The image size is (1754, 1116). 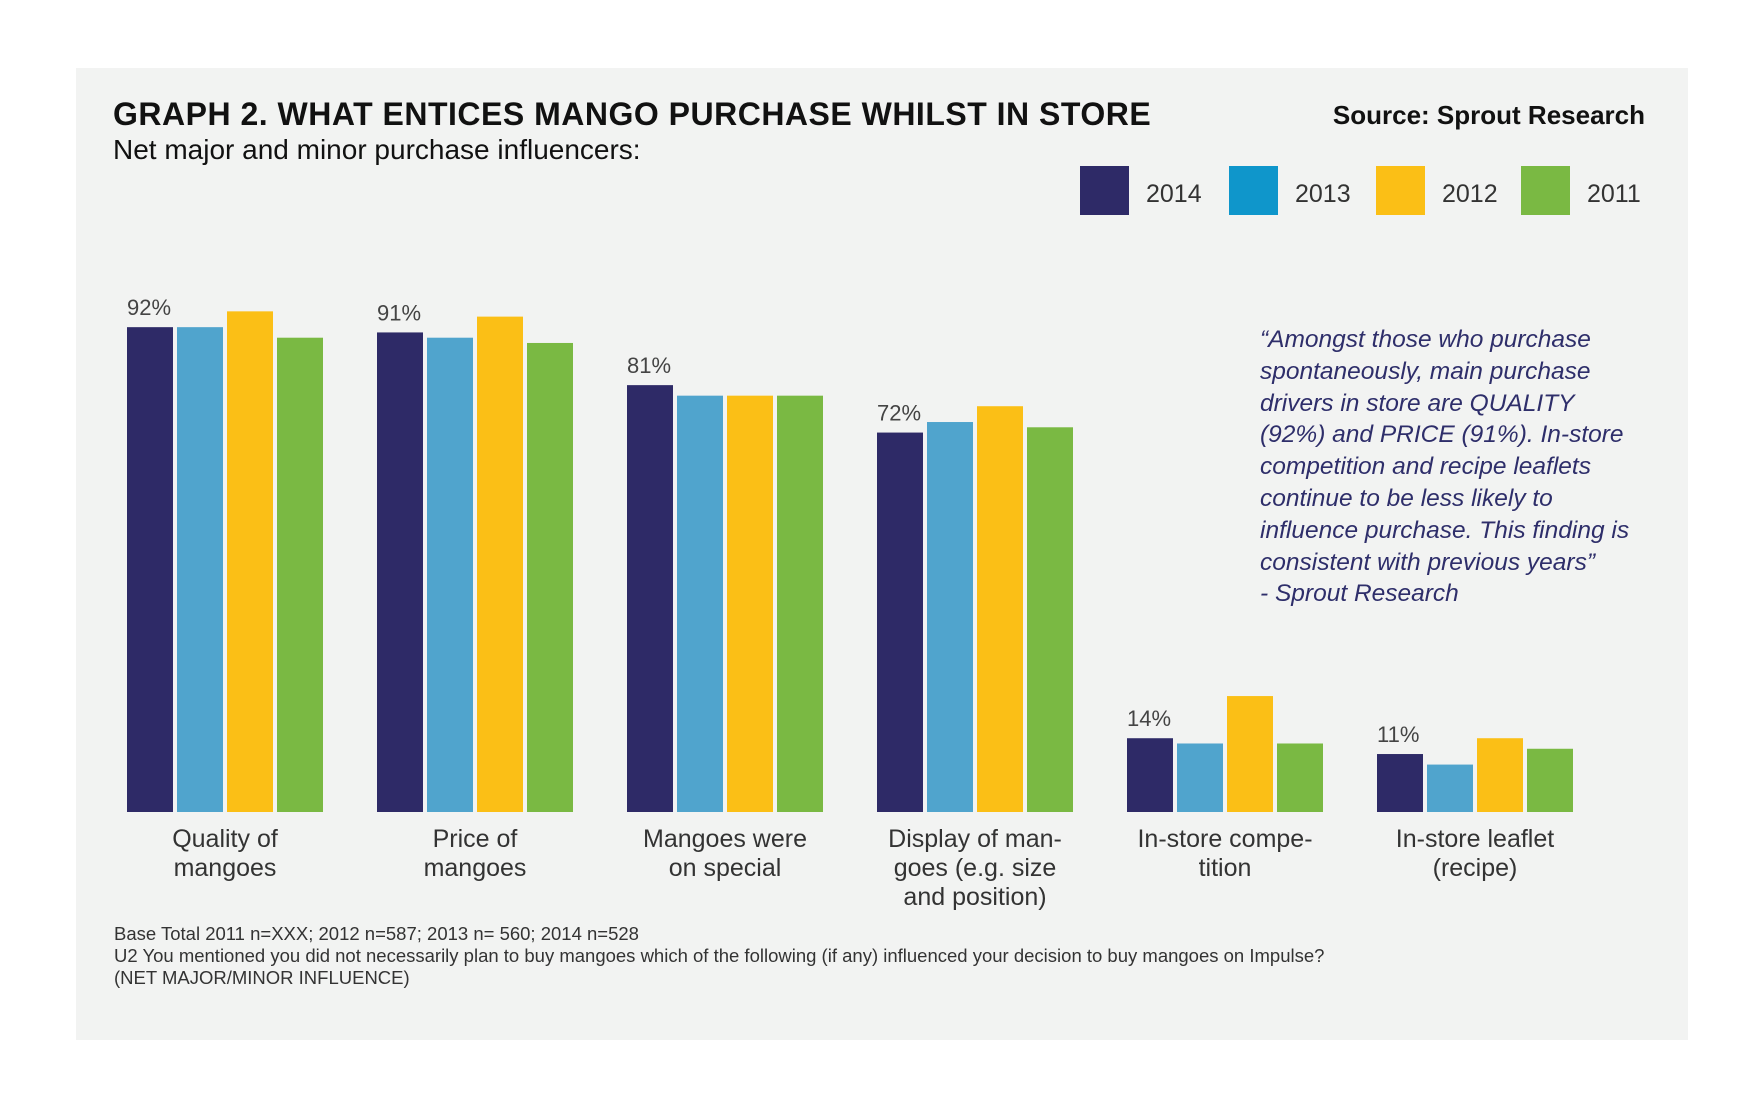 I want to click on category-label-line: goes (e.g. size, so click(x=975, y=868).